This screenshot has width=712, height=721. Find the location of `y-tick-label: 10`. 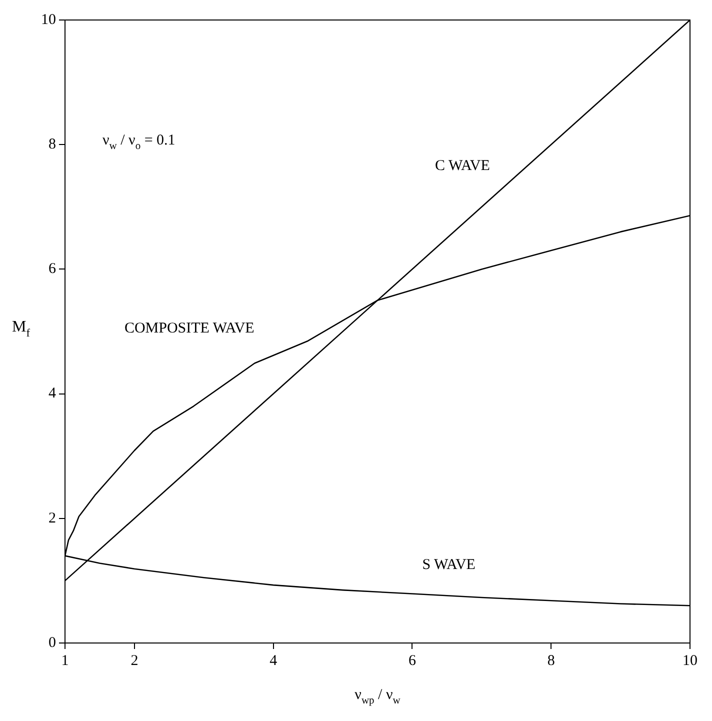

y-tick-label: 10 is located at coordinates (48, 20).